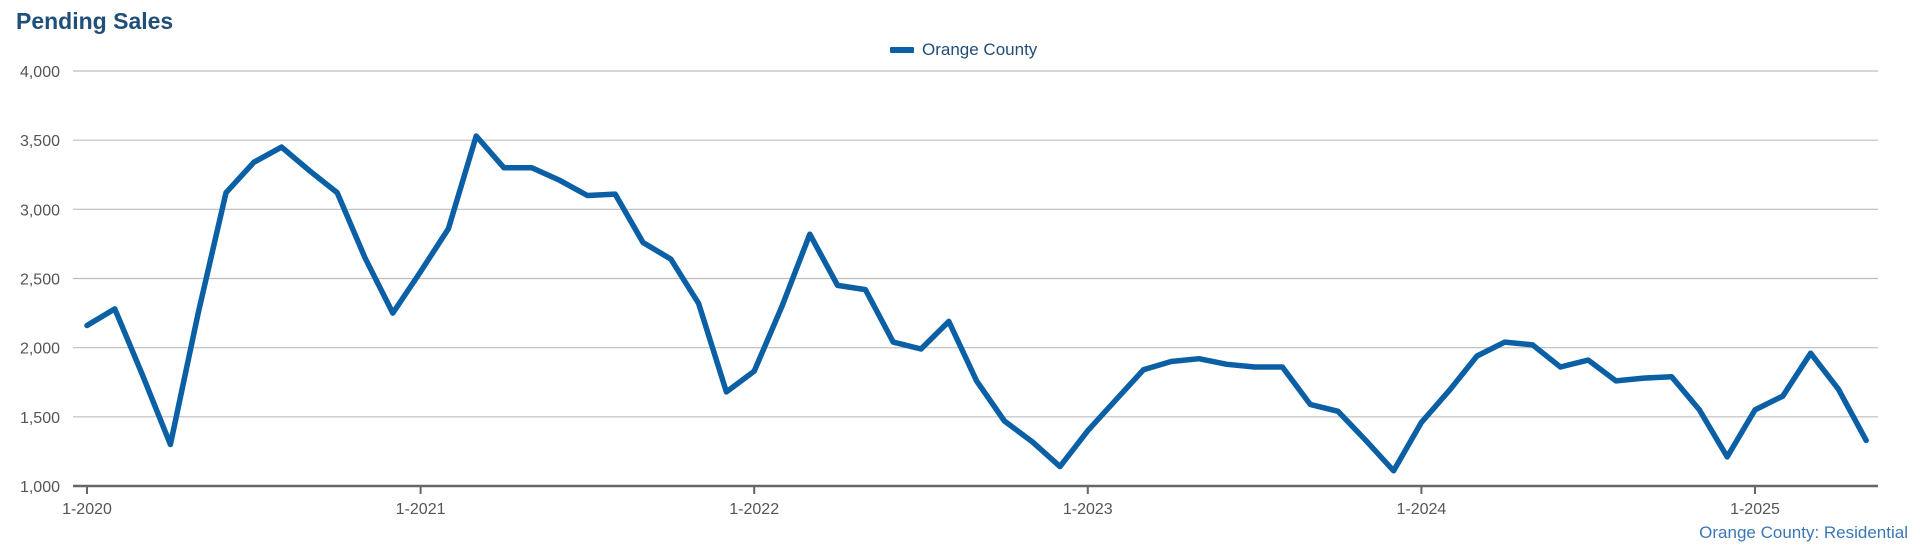 The height and width of the screenshot is (551, 1920). What do you see at coordinates (40, 487) in the screenshot?
I see `y-tick-label: 1,000` at bounding box center [40, 487].